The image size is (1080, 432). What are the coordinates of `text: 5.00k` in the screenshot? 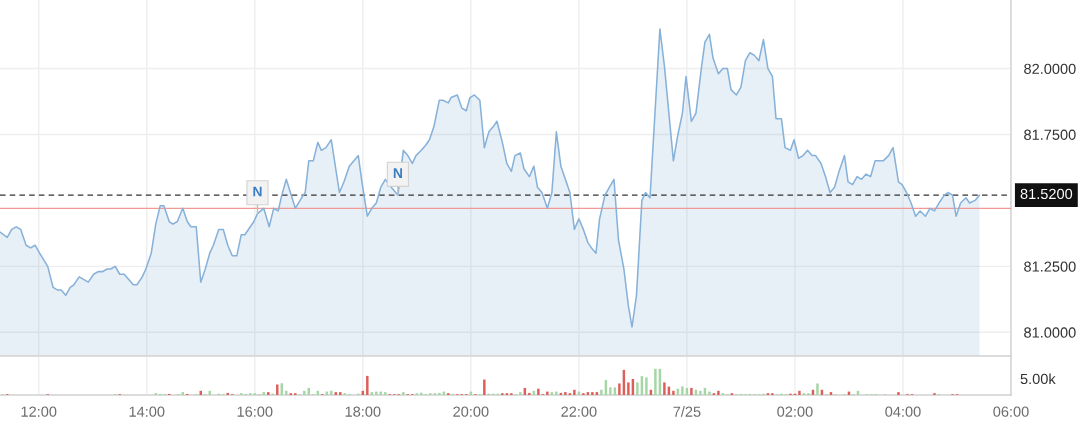 It's located at (1038, 379).